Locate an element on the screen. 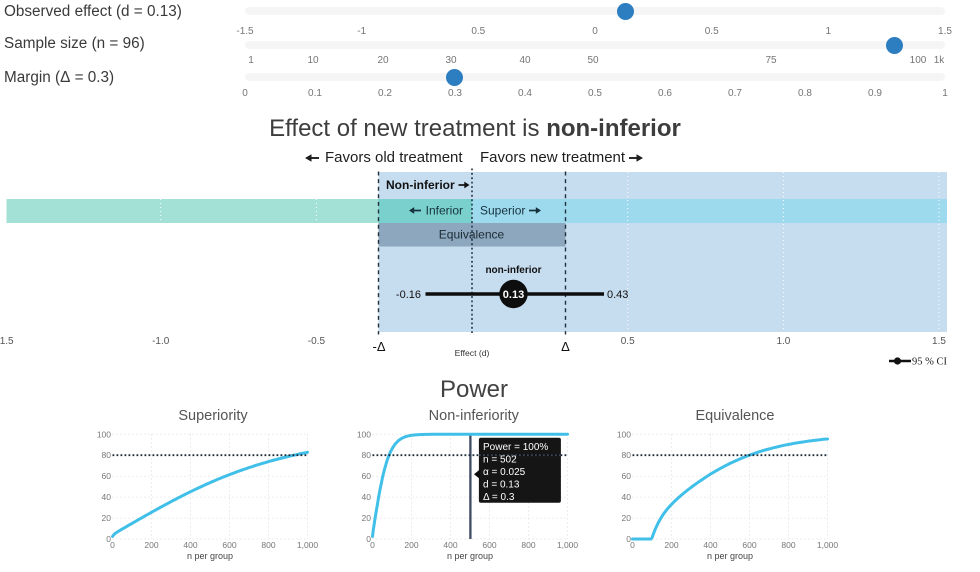 The image size is (980, 572). svg-text: -0.16 is located at coordinates (408, 295).